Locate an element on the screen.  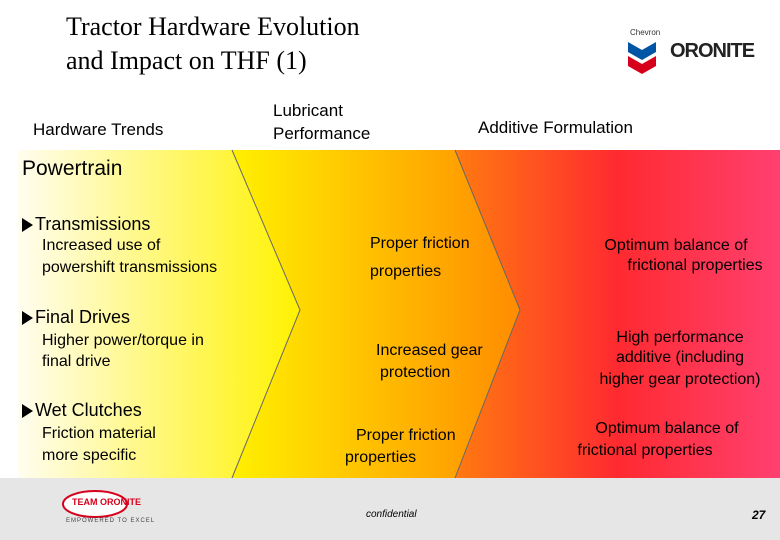
lubricant-text: protection is located at coordinates (415, 372).